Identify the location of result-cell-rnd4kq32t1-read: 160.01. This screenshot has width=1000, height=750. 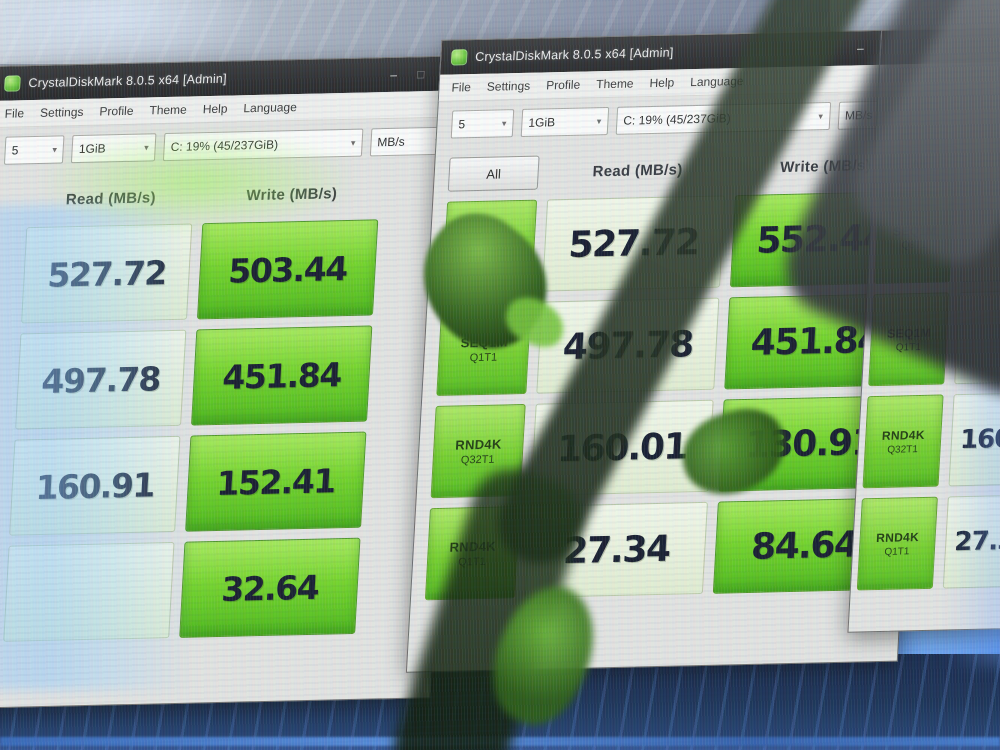
(622, 447).